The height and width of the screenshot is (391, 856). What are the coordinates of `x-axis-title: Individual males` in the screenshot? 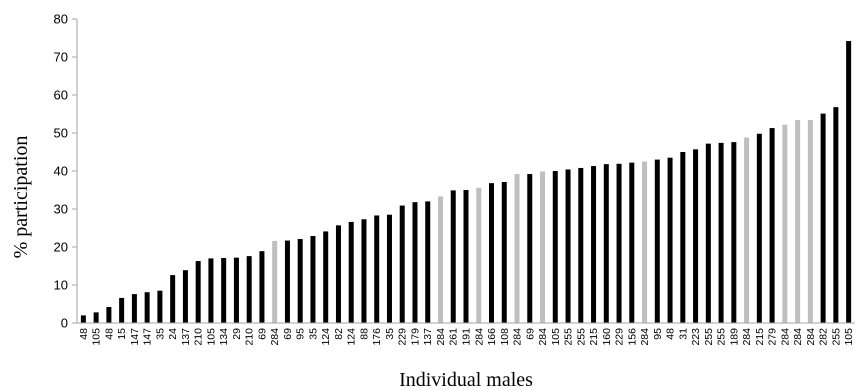 It's located at (466, 380).